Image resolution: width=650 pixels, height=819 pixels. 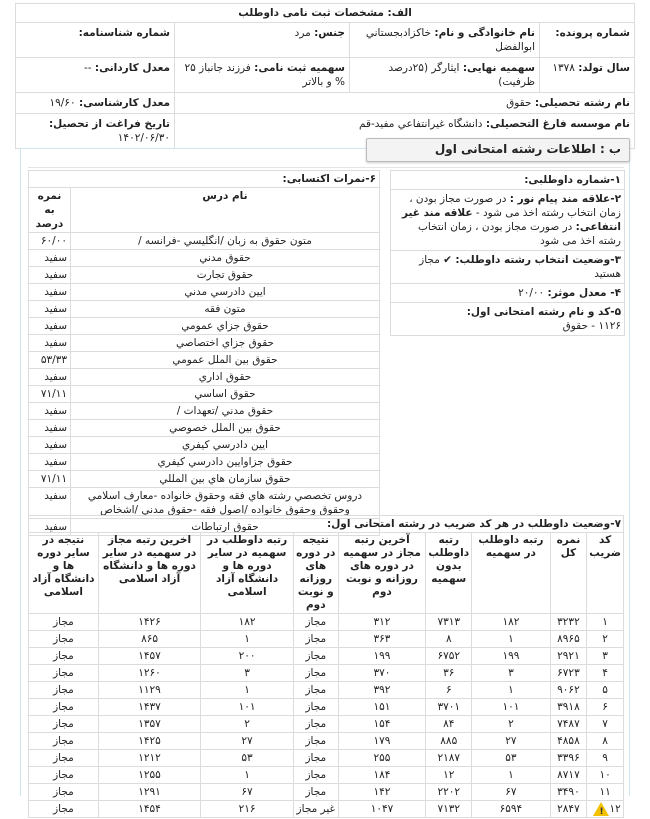 What do you see at coordinates (592, 33) in the screenshot?
I see `file-no-label: شماره پرونده:` at bounding box center [592, 33].